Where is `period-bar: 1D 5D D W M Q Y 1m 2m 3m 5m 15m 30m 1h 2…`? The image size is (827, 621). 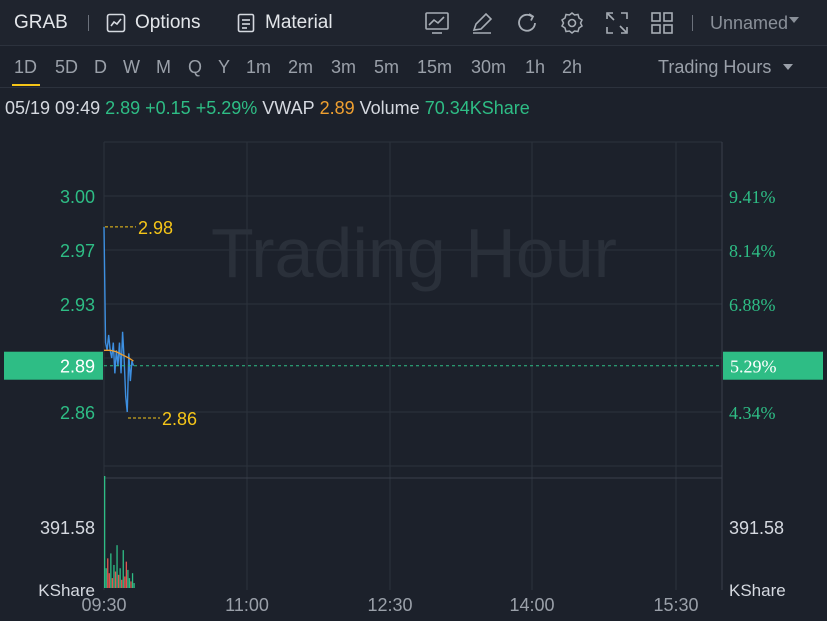
period-bar: 1D 5D D W M Q Y 1m 2m 3m 5m 15m 30m 1h 2… is located at coordinates (413, 67).